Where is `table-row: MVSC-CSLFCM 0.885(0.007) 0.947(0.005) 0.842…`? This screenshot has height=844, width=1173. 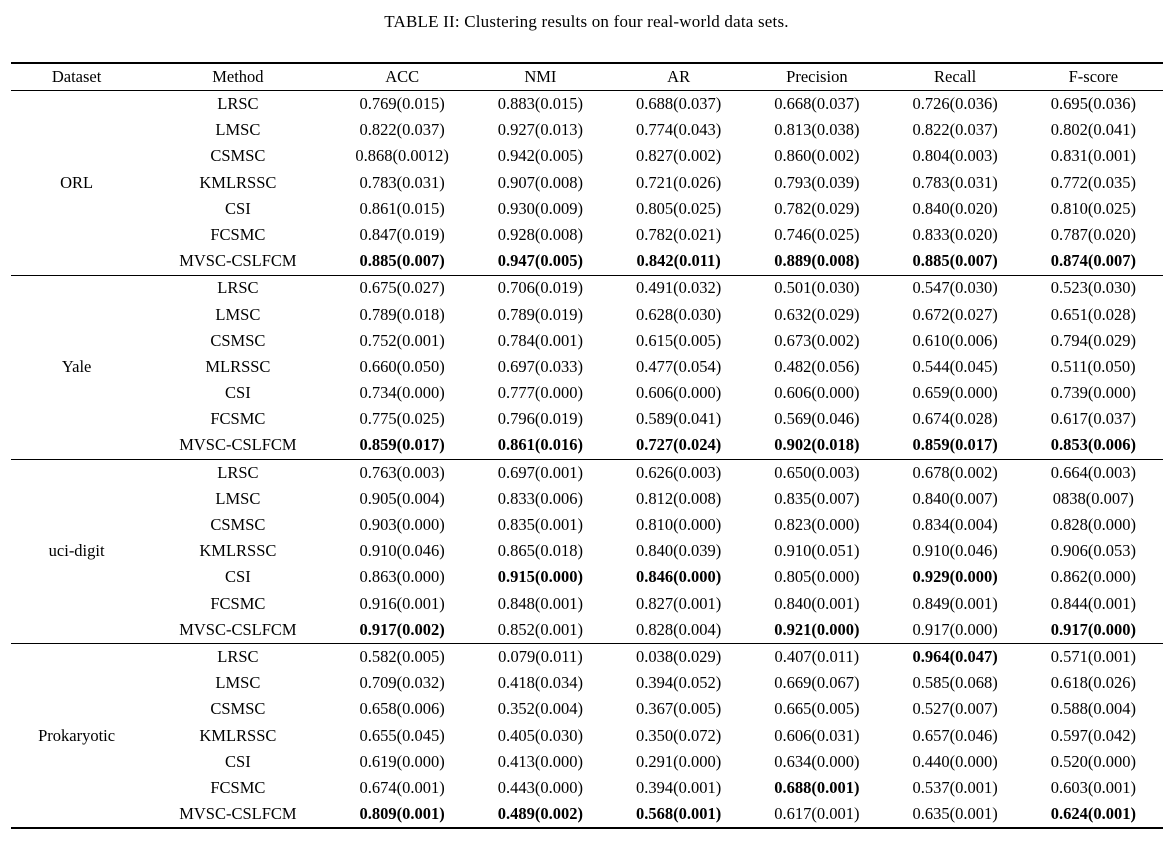 table-row: MVSC-CSLFCM 0.885(0.007) 0.947(0.005) 0.842… is located at coordinates (587, 261).